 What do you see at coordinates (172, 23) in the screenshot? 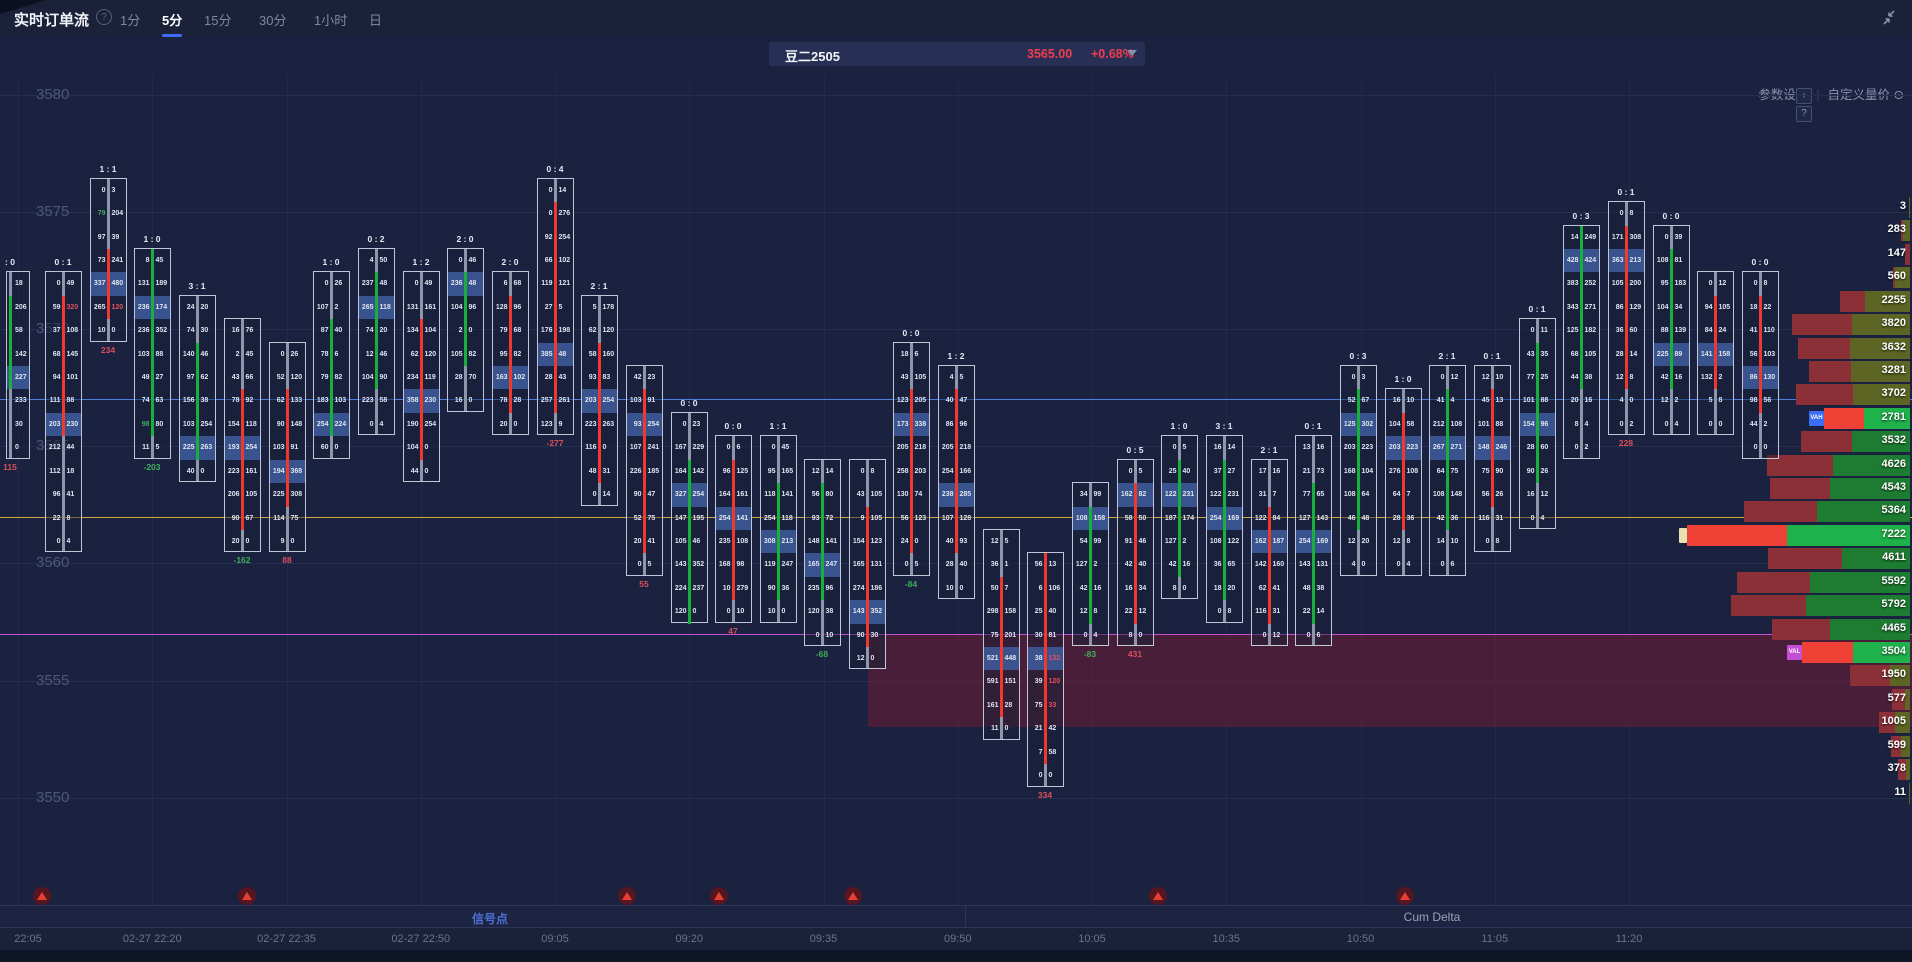
I see `tab-5分: 5分` at bounding box center [172, 23].